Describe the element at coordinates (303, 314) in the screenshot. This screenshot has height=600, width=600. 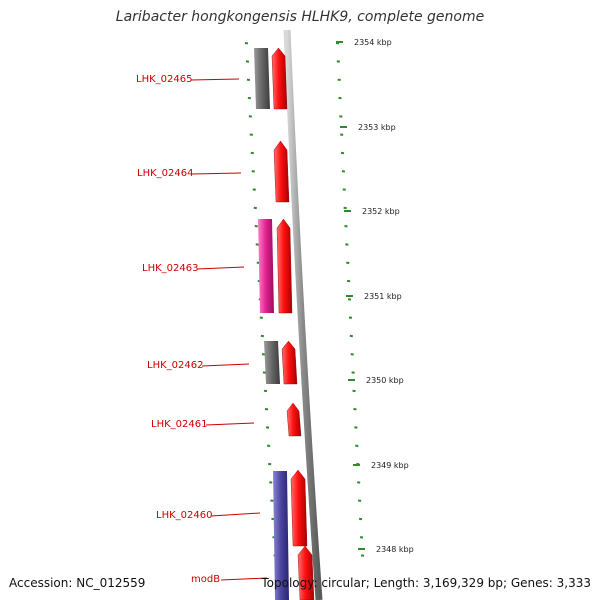
I see `genome-backbone` at that location.